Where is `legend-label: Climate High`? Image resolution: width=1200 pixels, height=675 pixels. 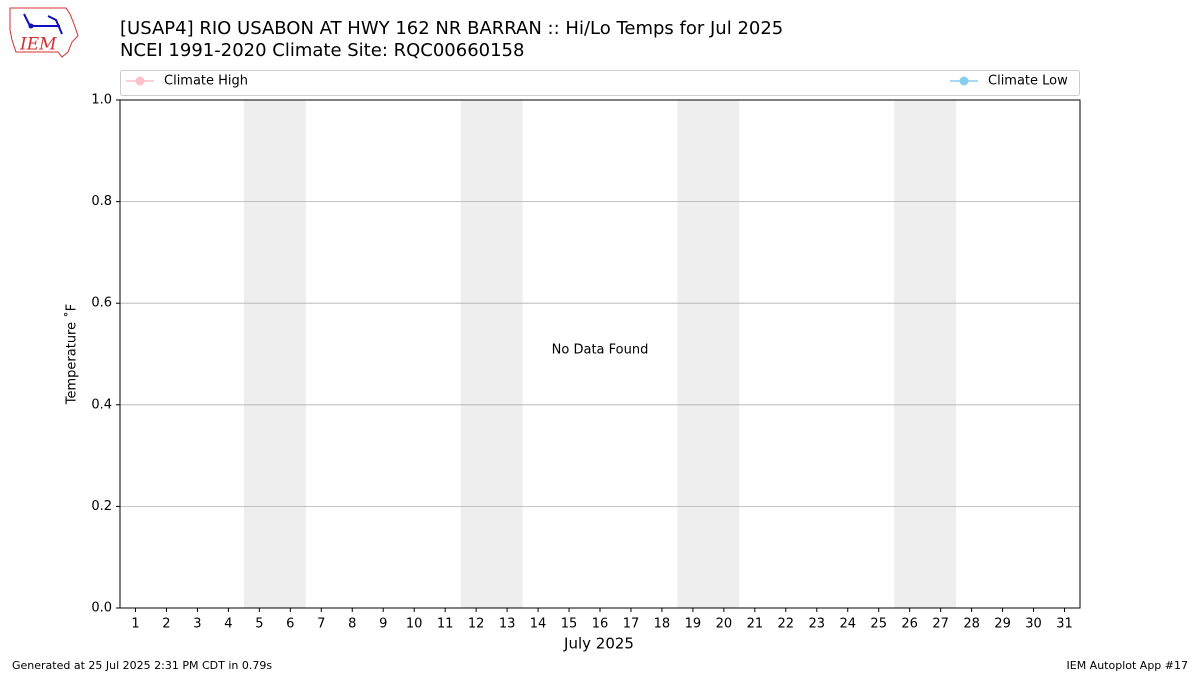 legend-label: Climate High is located at coordinates (206, 81).